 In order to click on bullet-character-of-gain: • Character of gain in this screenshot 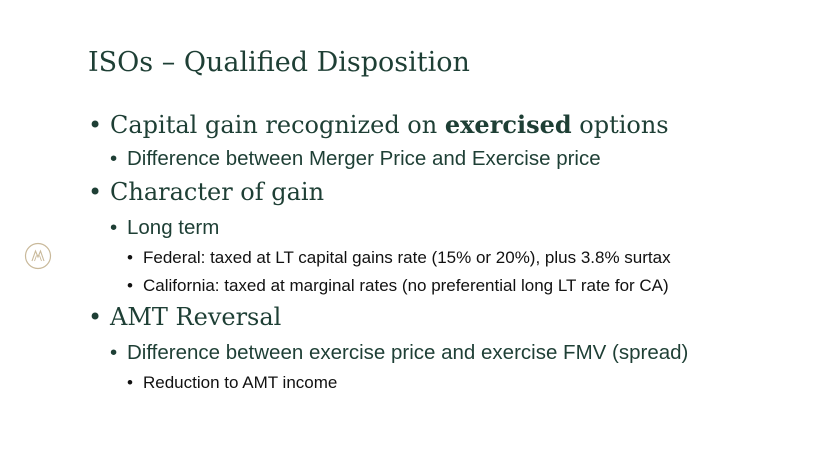, I will do `click(206, 192)`.